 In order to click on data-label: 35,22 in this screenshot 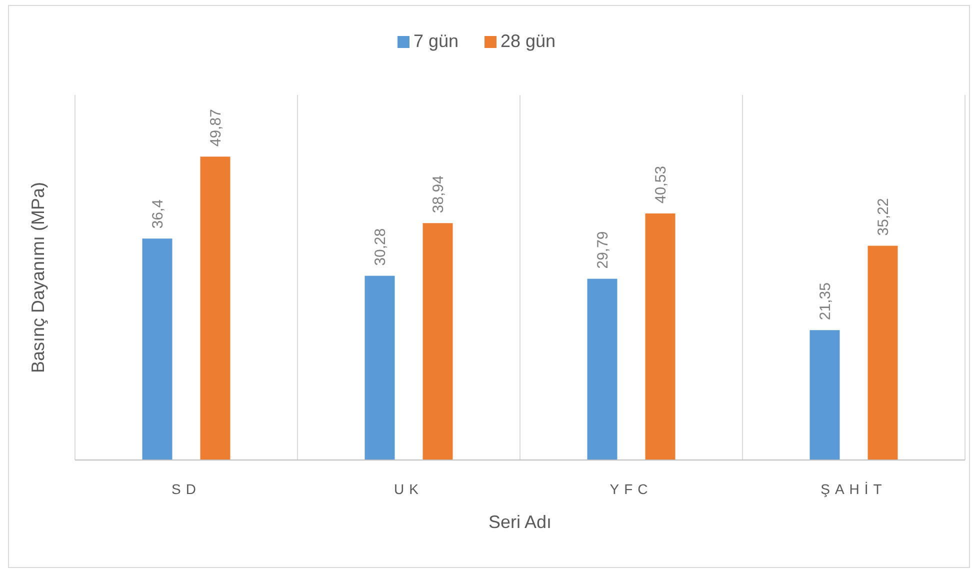, I will do `click(883, 217)`.